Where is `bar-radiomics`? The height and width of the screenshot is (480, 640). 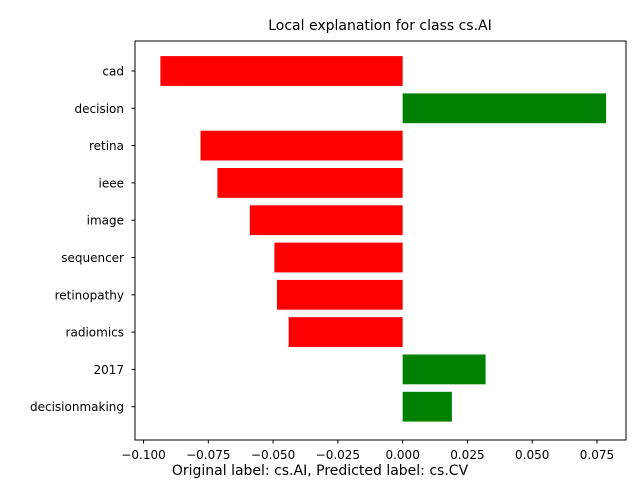 bar-radiomics is located at coordinates (345, 332).